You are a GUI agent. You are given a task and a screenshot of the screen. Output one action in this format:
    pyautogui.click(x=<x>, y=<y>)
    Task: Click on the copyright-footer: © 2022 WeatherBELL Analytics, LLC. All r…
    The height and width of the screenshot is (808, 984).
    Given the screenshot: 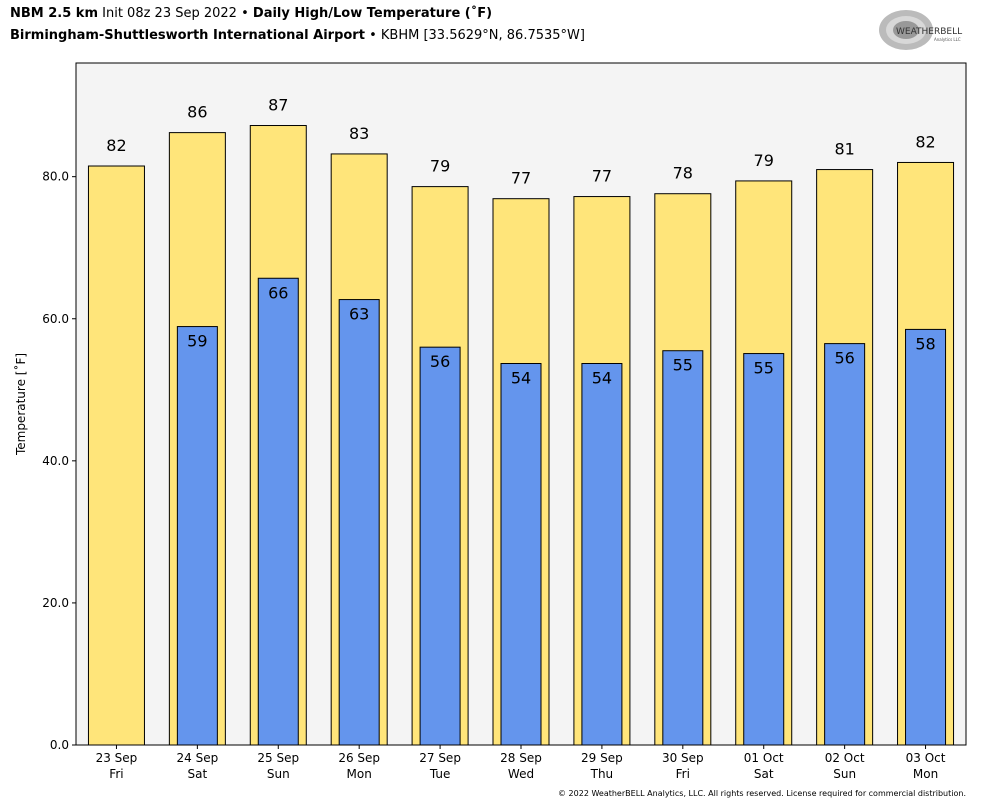 What is the action you would take?
    pyautogui.click(x=762, y=793)
    